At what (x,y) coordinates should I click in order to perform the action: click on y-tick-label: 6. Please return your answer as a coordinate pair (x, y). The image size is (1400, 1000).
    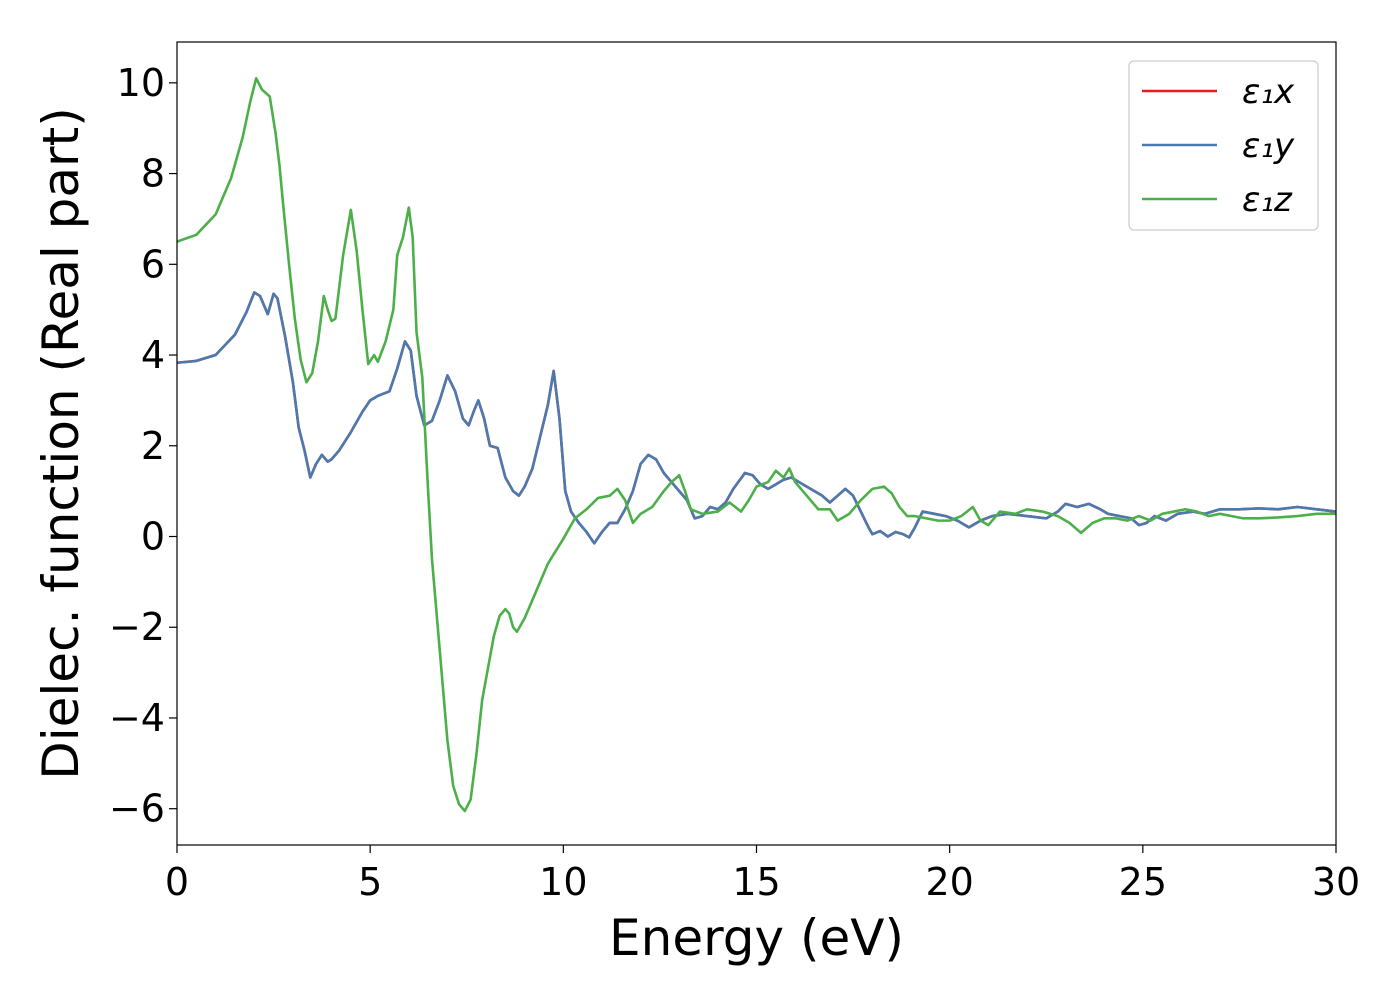
    Looking at the image, I should click on (153, 264).